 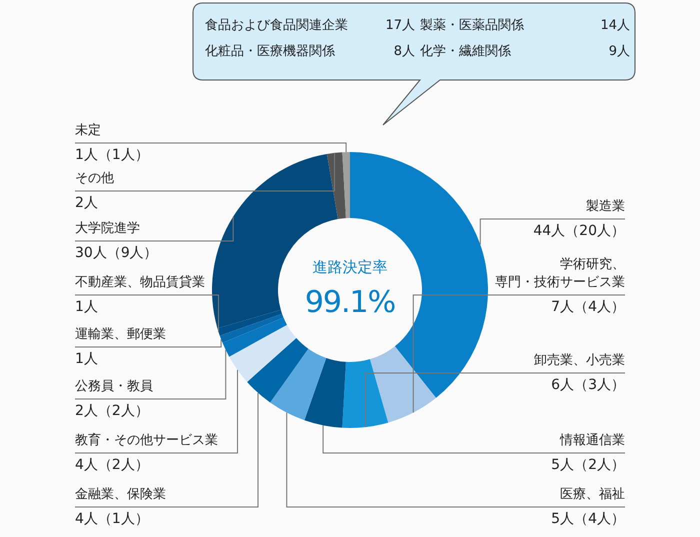 I want to click on data-label: 6人（3人）, so click(x=587, y=385).